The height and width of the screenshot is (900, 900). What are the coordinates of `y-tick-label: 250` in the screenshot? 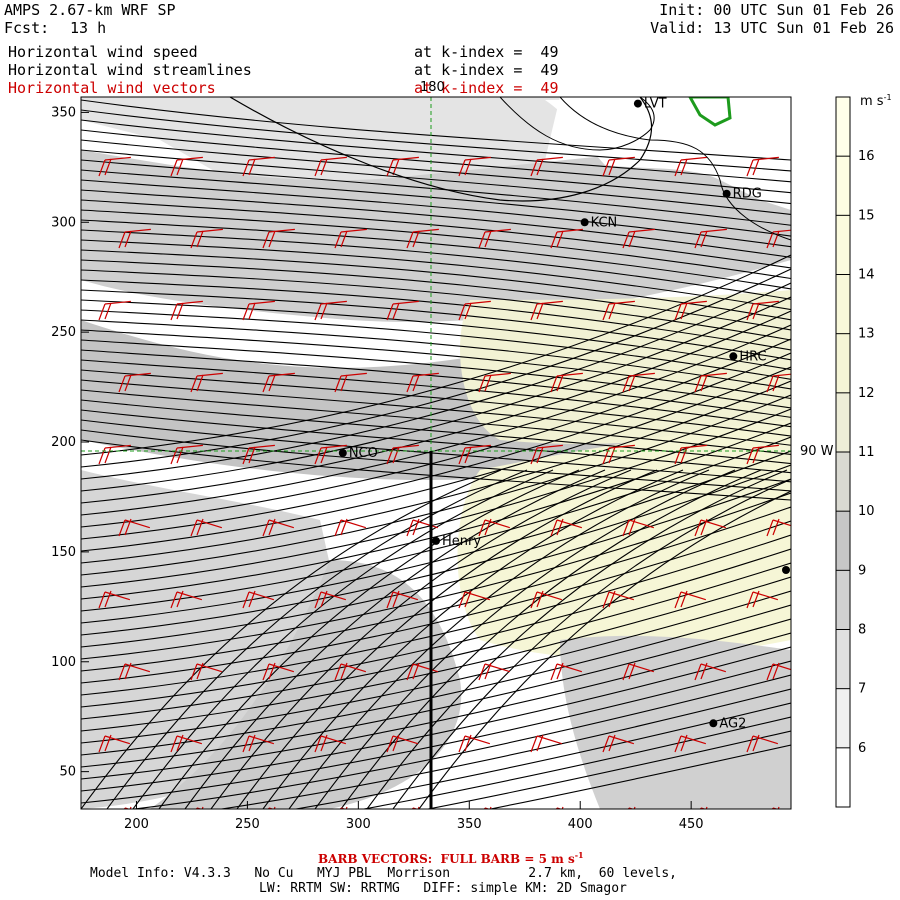 It's located at (63, 332).